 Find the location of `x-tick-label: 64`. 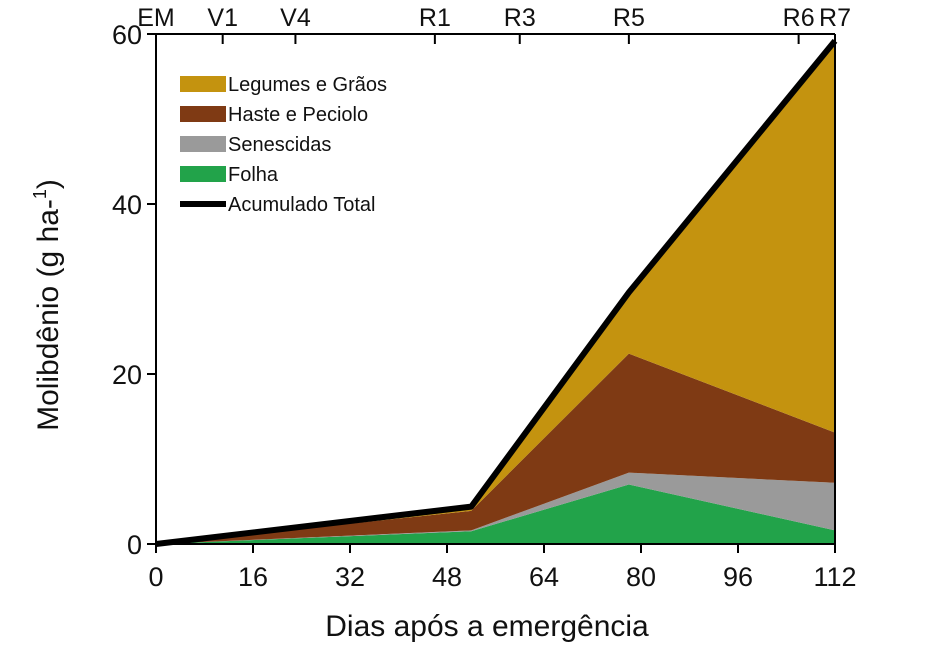

x-tick-label: 64 is located at coordinates (544, 577).